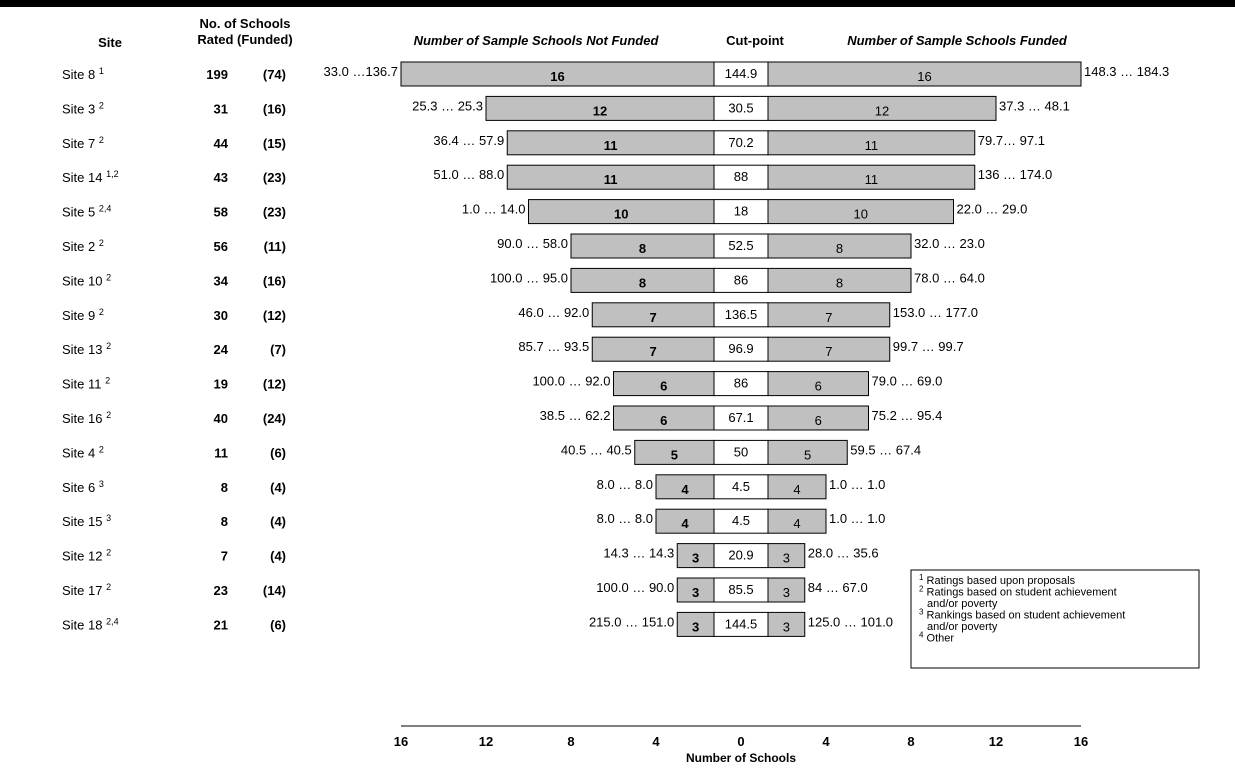 This screenshot has width=1235, height=773. What do you see at coordinates (224, 521) in the screenshot?
I see `row-rated-count: 8` at bounding box center [224, 521].